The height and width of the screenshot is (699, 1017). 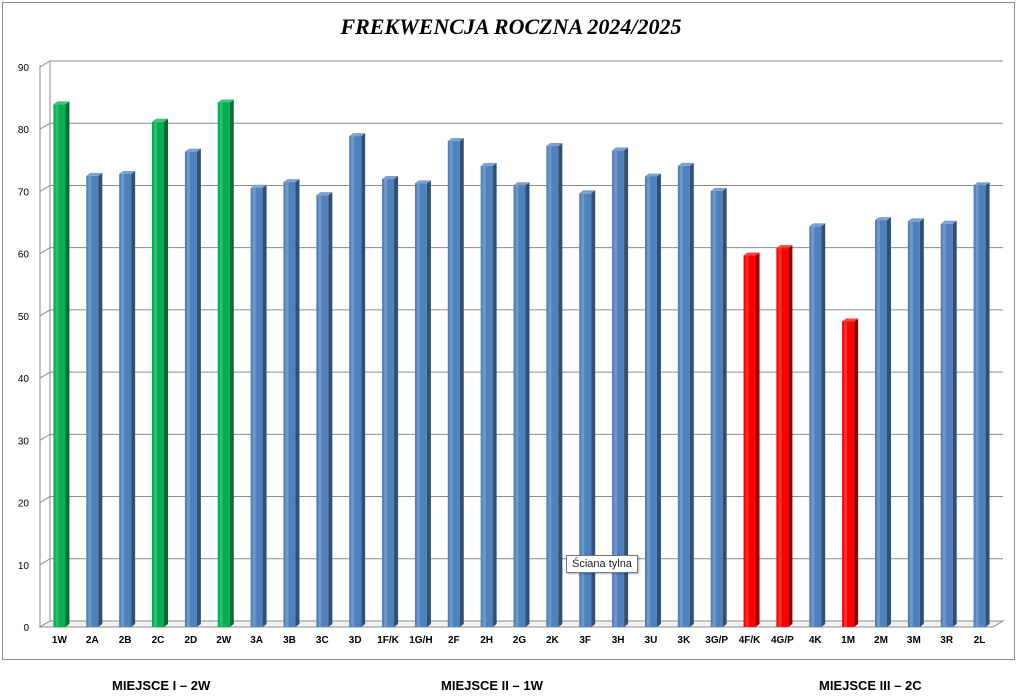 I want to click on footer-first-place: MIEJSCE I – 2W, so click(x=161, y=685).